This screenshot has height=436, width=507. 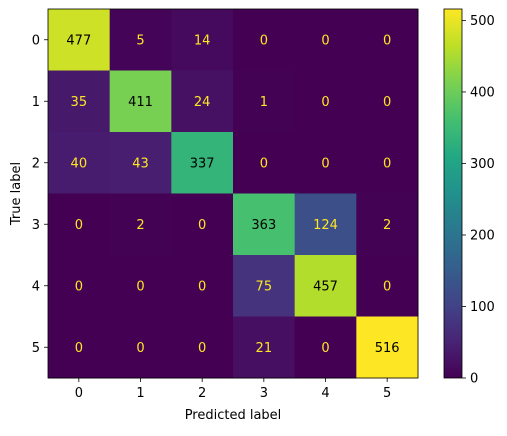 I want to click on cell-value-4-0: 0, so click(x=79, y=286).